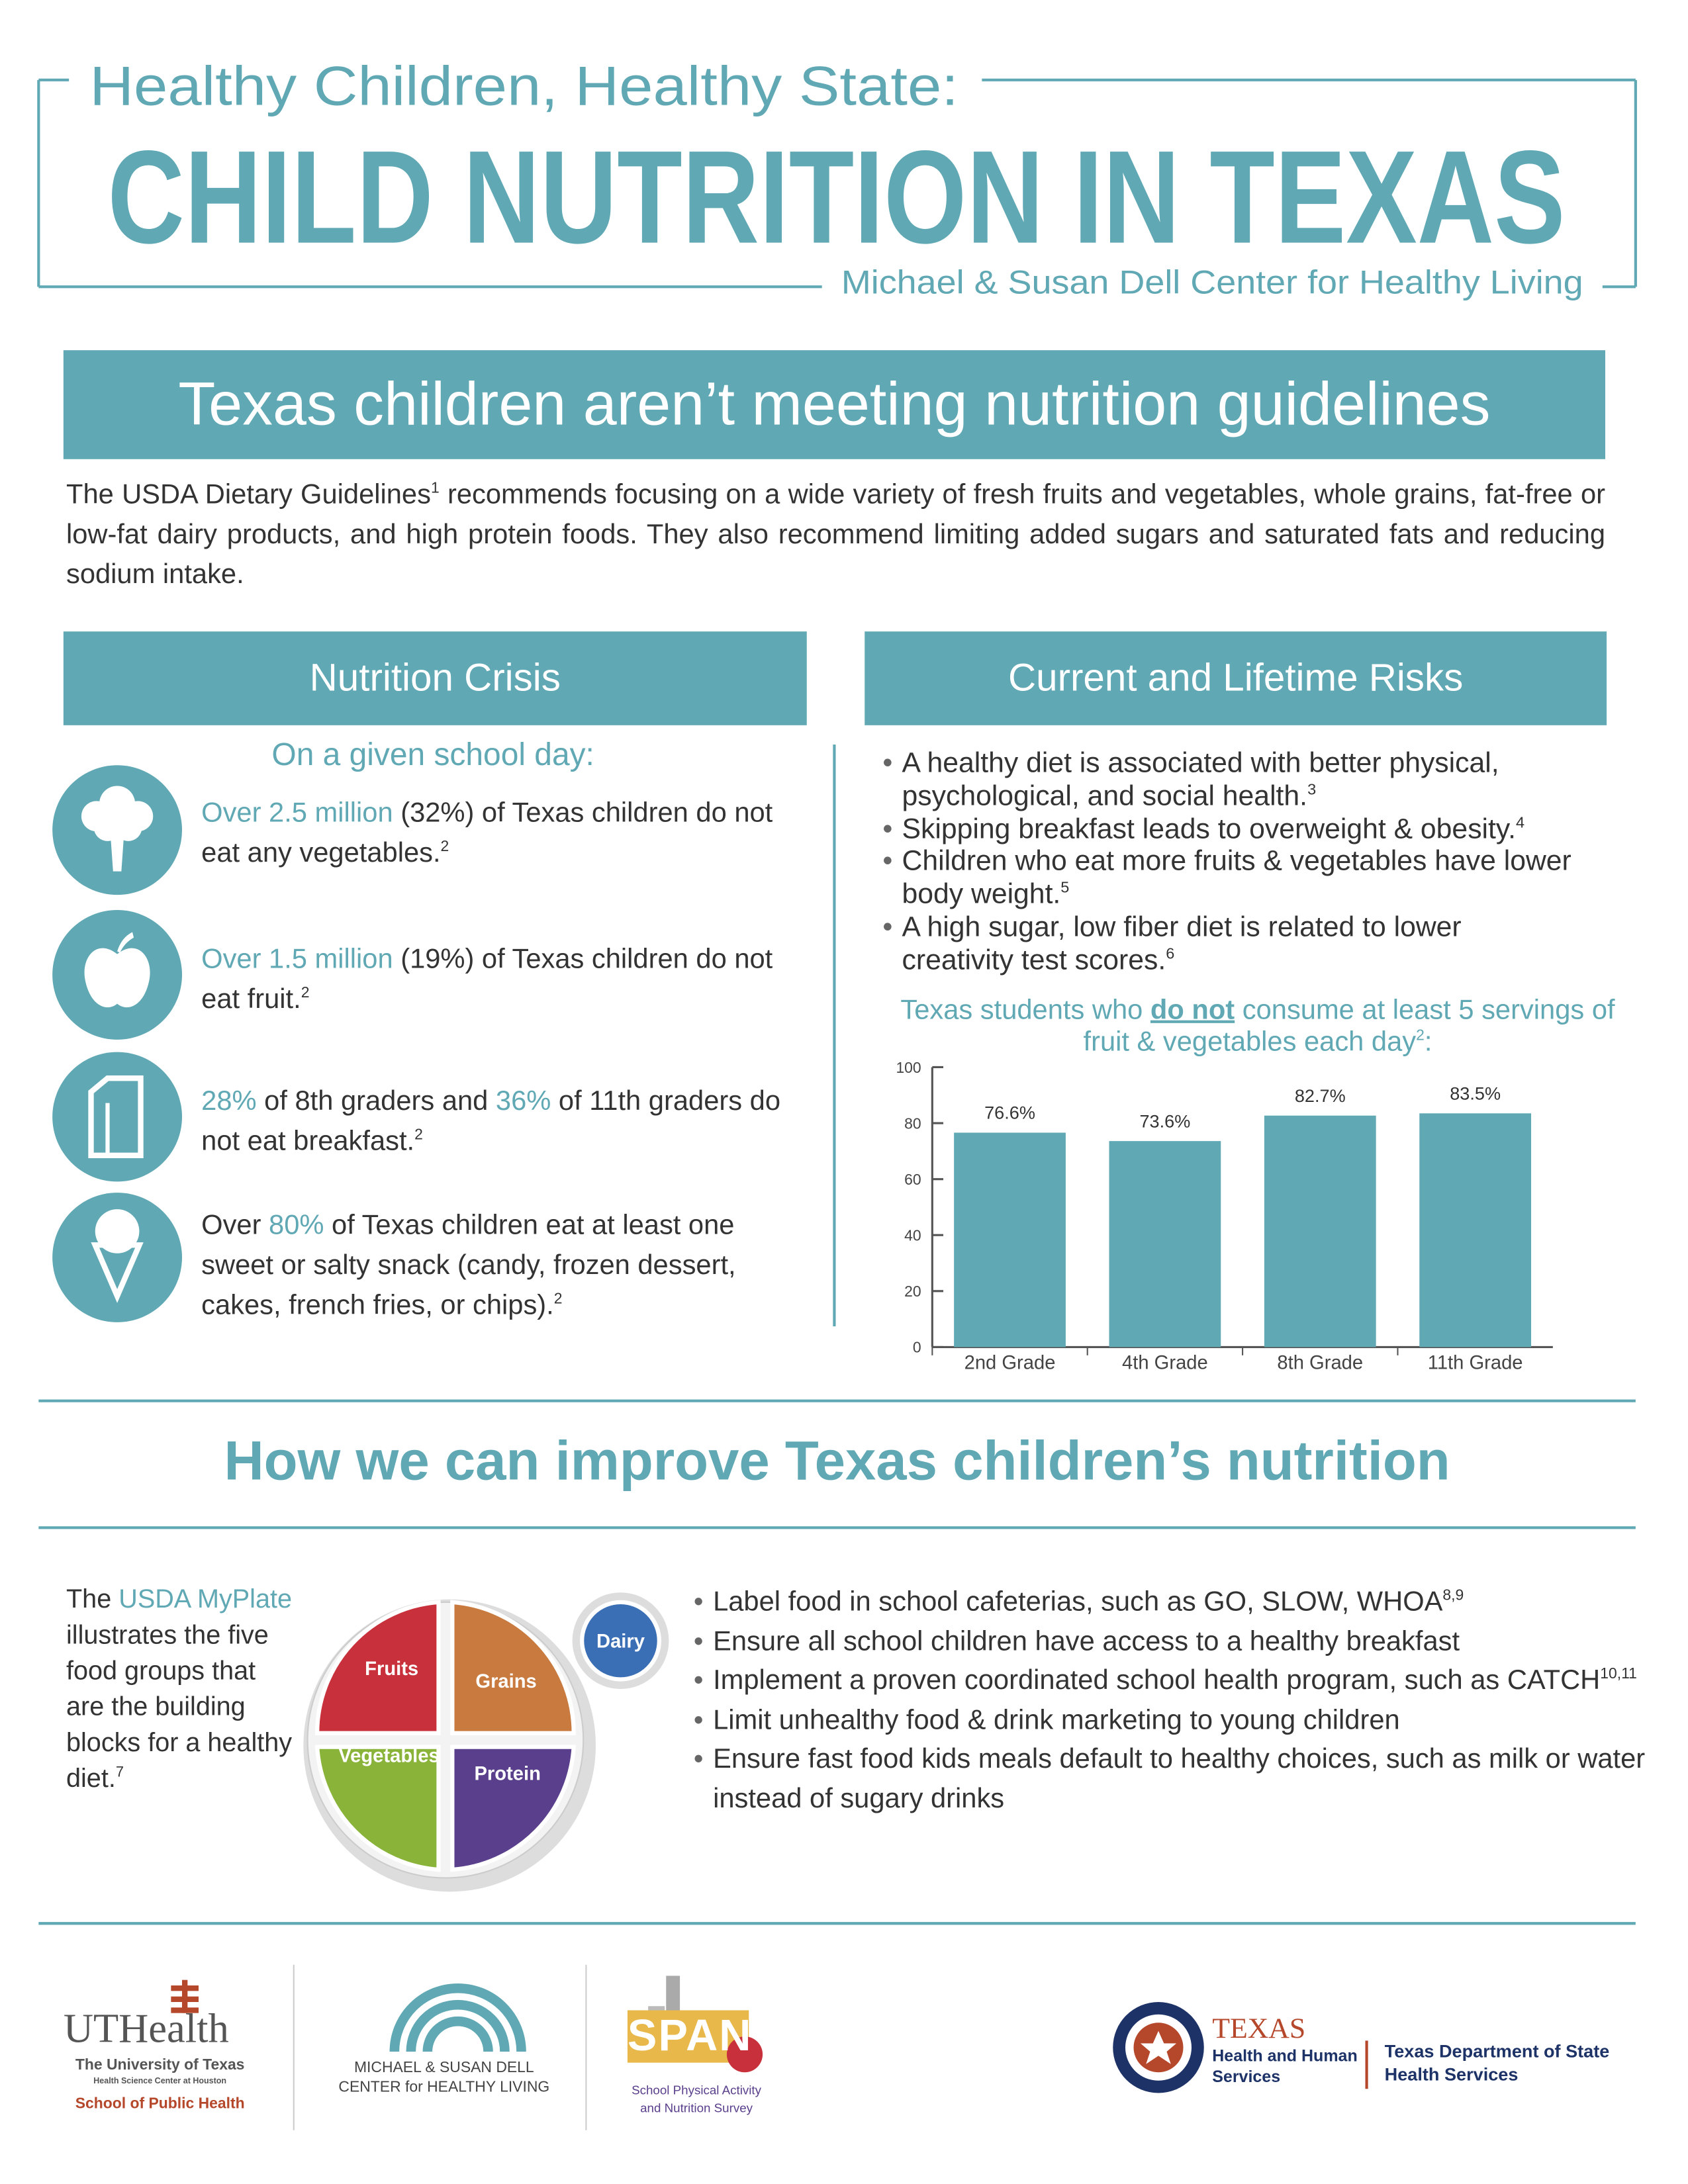 The height and width of the screenshot is (2184, 1688). I want to click on y-tick-label: 100, so click(908, 1067).